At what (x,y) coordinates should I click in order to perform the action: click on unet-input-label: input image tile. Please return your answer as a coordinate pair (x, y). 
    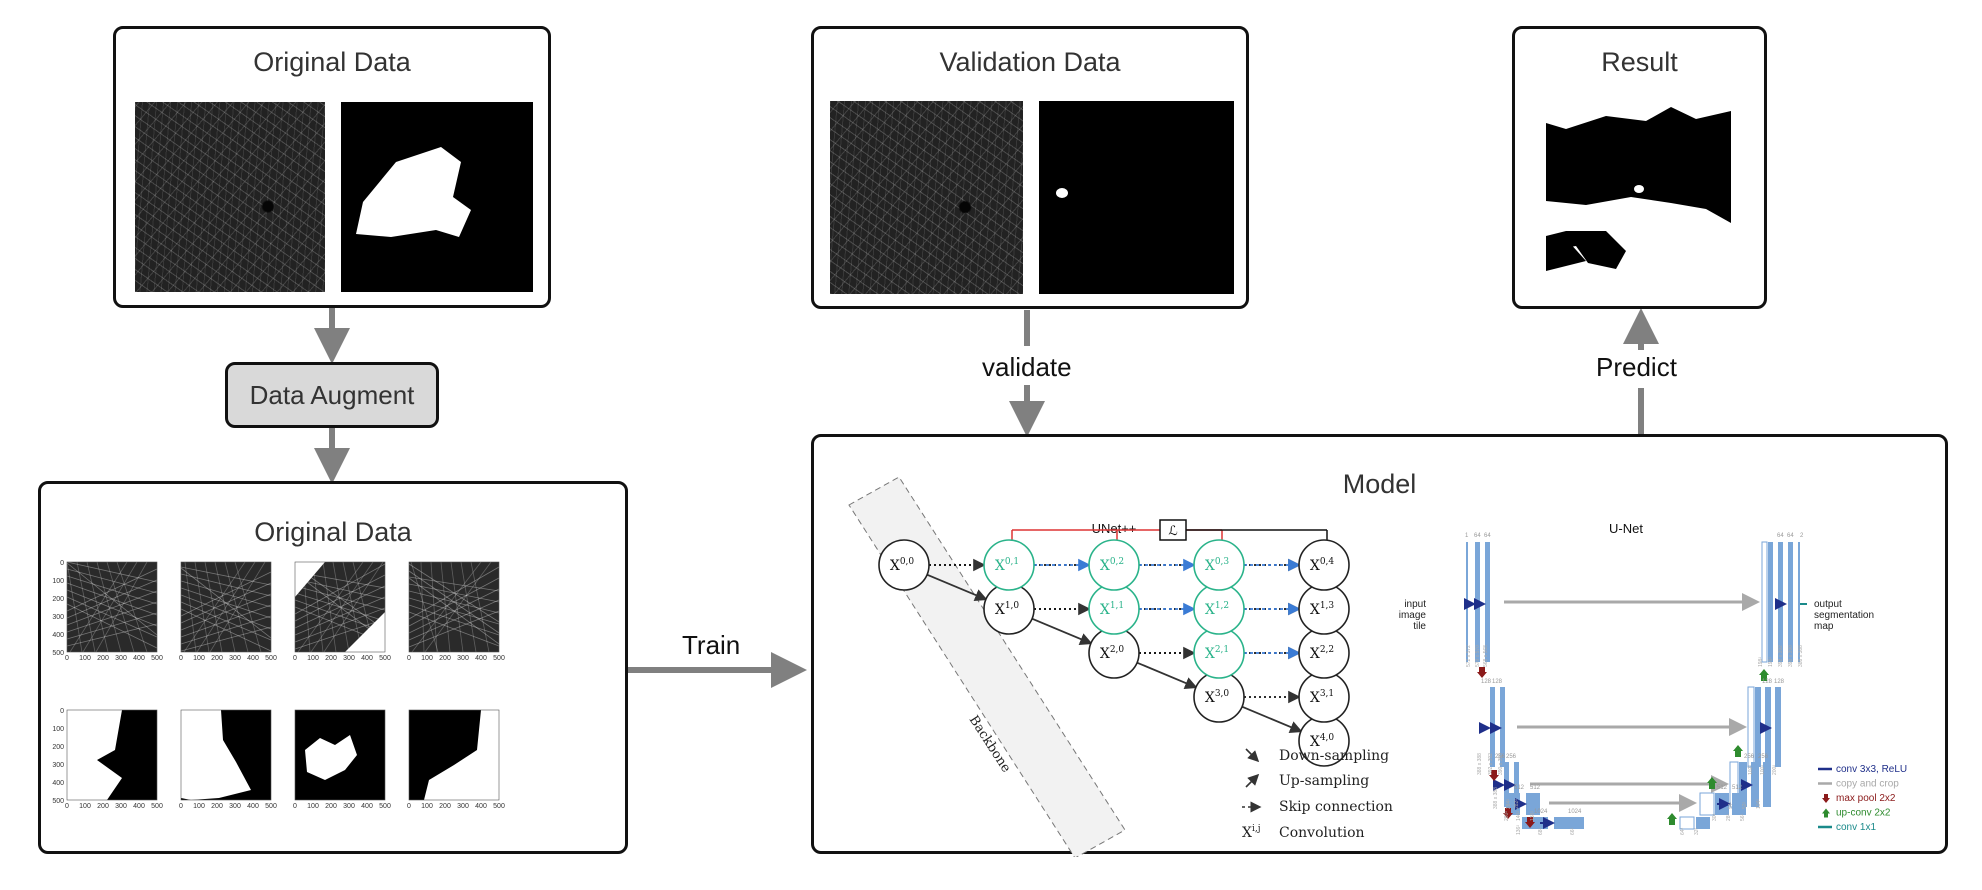
    Looking at the image, I should click on (1413, 615).